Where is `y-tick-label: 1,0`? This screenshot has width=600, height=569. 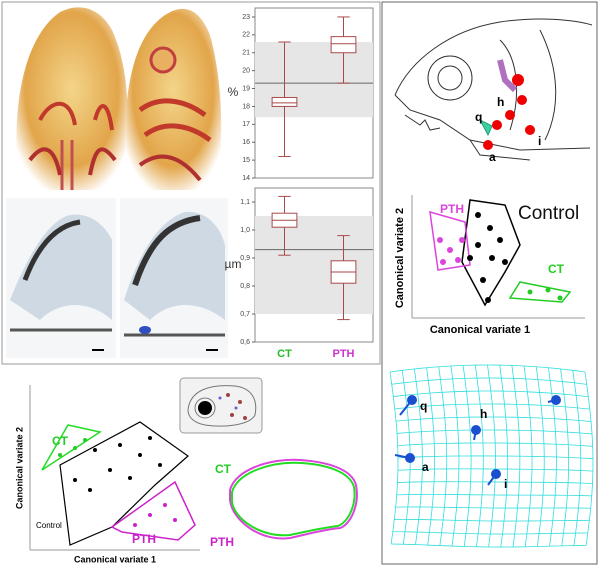 y-tick-label: 1,0 is located at coordinates (245, 230).